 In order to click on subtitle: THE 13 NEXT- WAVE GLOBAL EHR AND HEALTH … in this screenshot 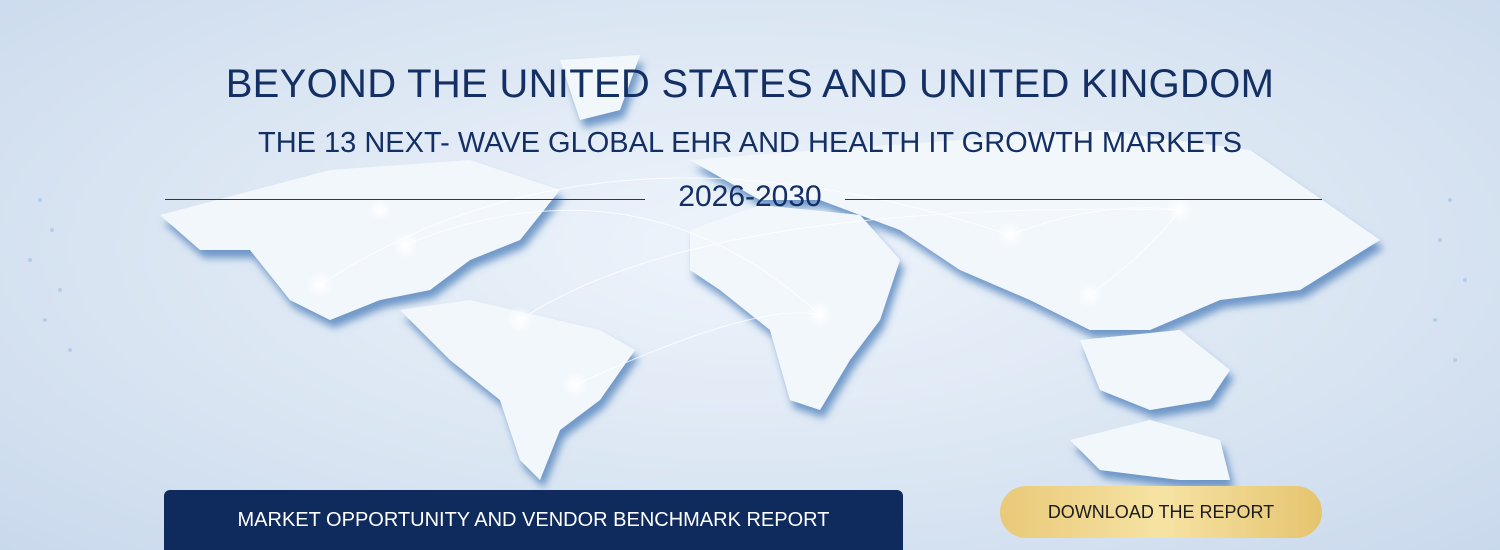, I will do `click(750, 143)`.